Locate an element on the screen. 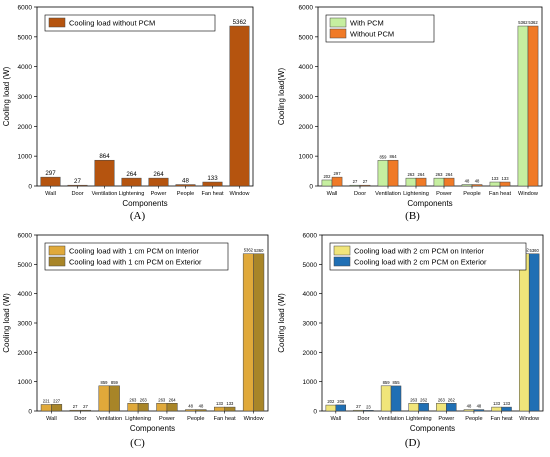 The image size is (550, 457). data-label: 262 is located at coordinates (452, 399).